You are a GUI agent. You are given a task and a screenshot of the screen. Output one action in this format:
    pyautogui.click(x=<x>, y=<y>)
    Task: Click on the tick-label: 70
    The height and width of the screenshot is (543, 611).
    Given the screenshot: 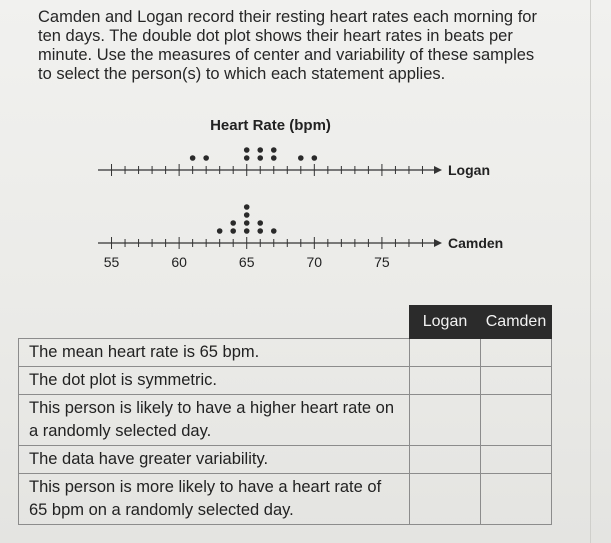 What is the action you would take?
    pyautogui.click(x=315, y=262)
    